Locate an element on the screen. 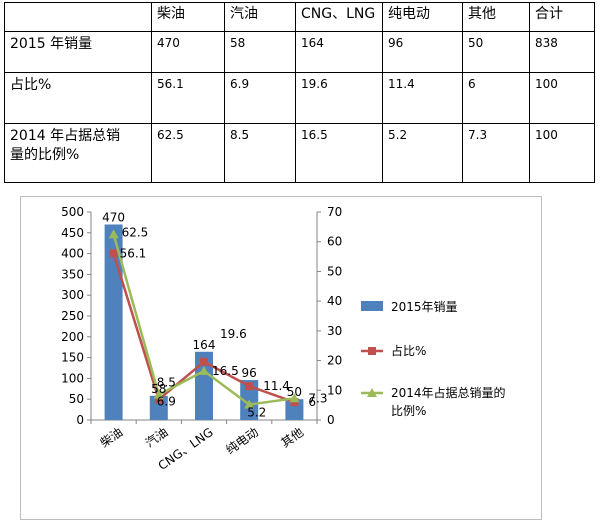 This screenshot has height=524, width=600. y-right-tick-label: 0 is located at coordinates (331, 420).